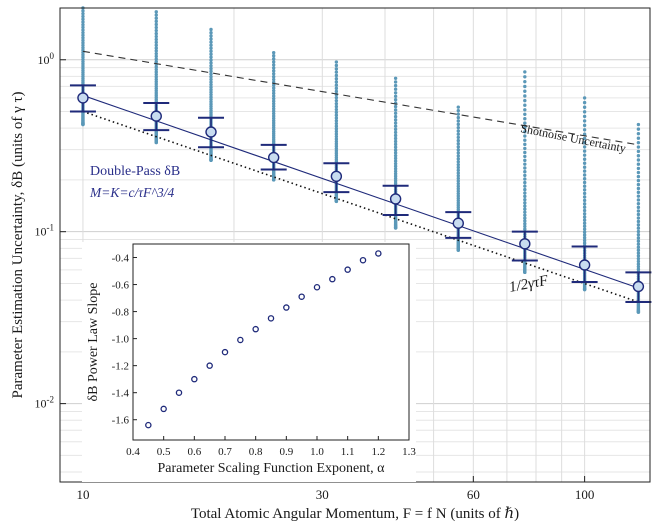  I want to click on inset-points, so click(263, 339).